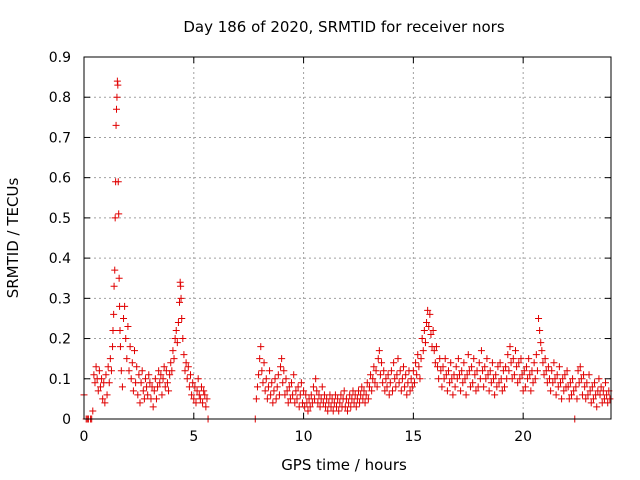 The height and width of the screenshot is (480, 640). I want to click on y-tick-label: 0.3, so click(60, 299).